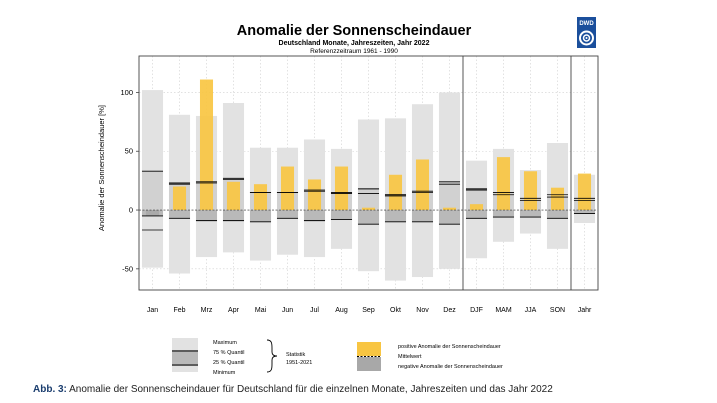  I want to click on y-tick-label: 0, so click(131, 210).